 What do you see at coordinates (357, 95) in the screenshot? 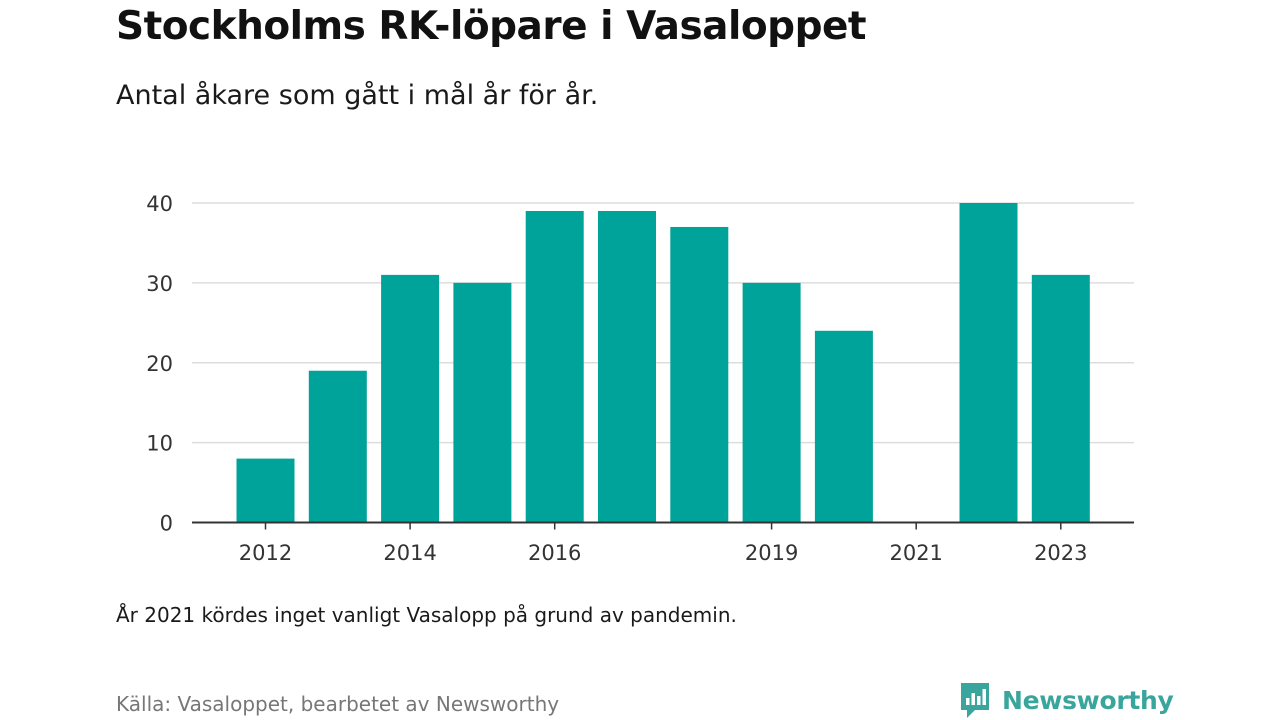
I see `chart-subtitle: Antal åkare som gått i mål år för år.` at bounding box center [357, 95].